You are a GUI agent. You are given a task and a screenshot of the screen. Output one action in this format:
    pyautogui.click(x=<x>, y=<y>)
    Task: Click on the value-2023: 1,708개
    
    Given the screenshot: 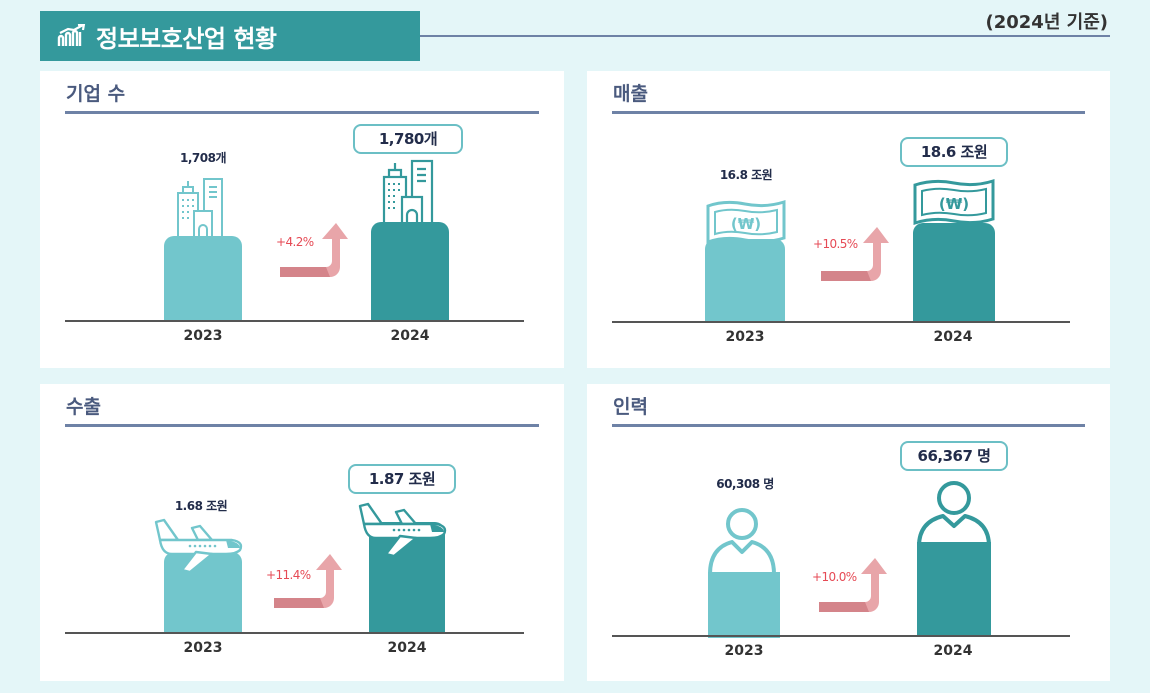 What is the action you would take?
    pyautogui.click(x=203, y=158)
    